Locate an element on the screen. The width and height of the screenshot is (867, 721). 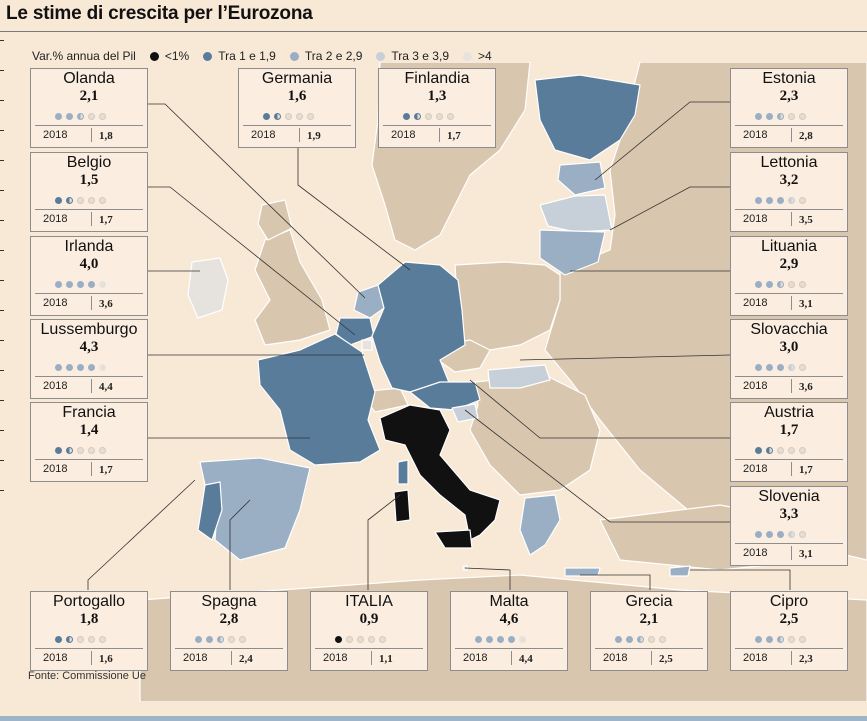
country-name: Francia is located at coordinates (89, 412).